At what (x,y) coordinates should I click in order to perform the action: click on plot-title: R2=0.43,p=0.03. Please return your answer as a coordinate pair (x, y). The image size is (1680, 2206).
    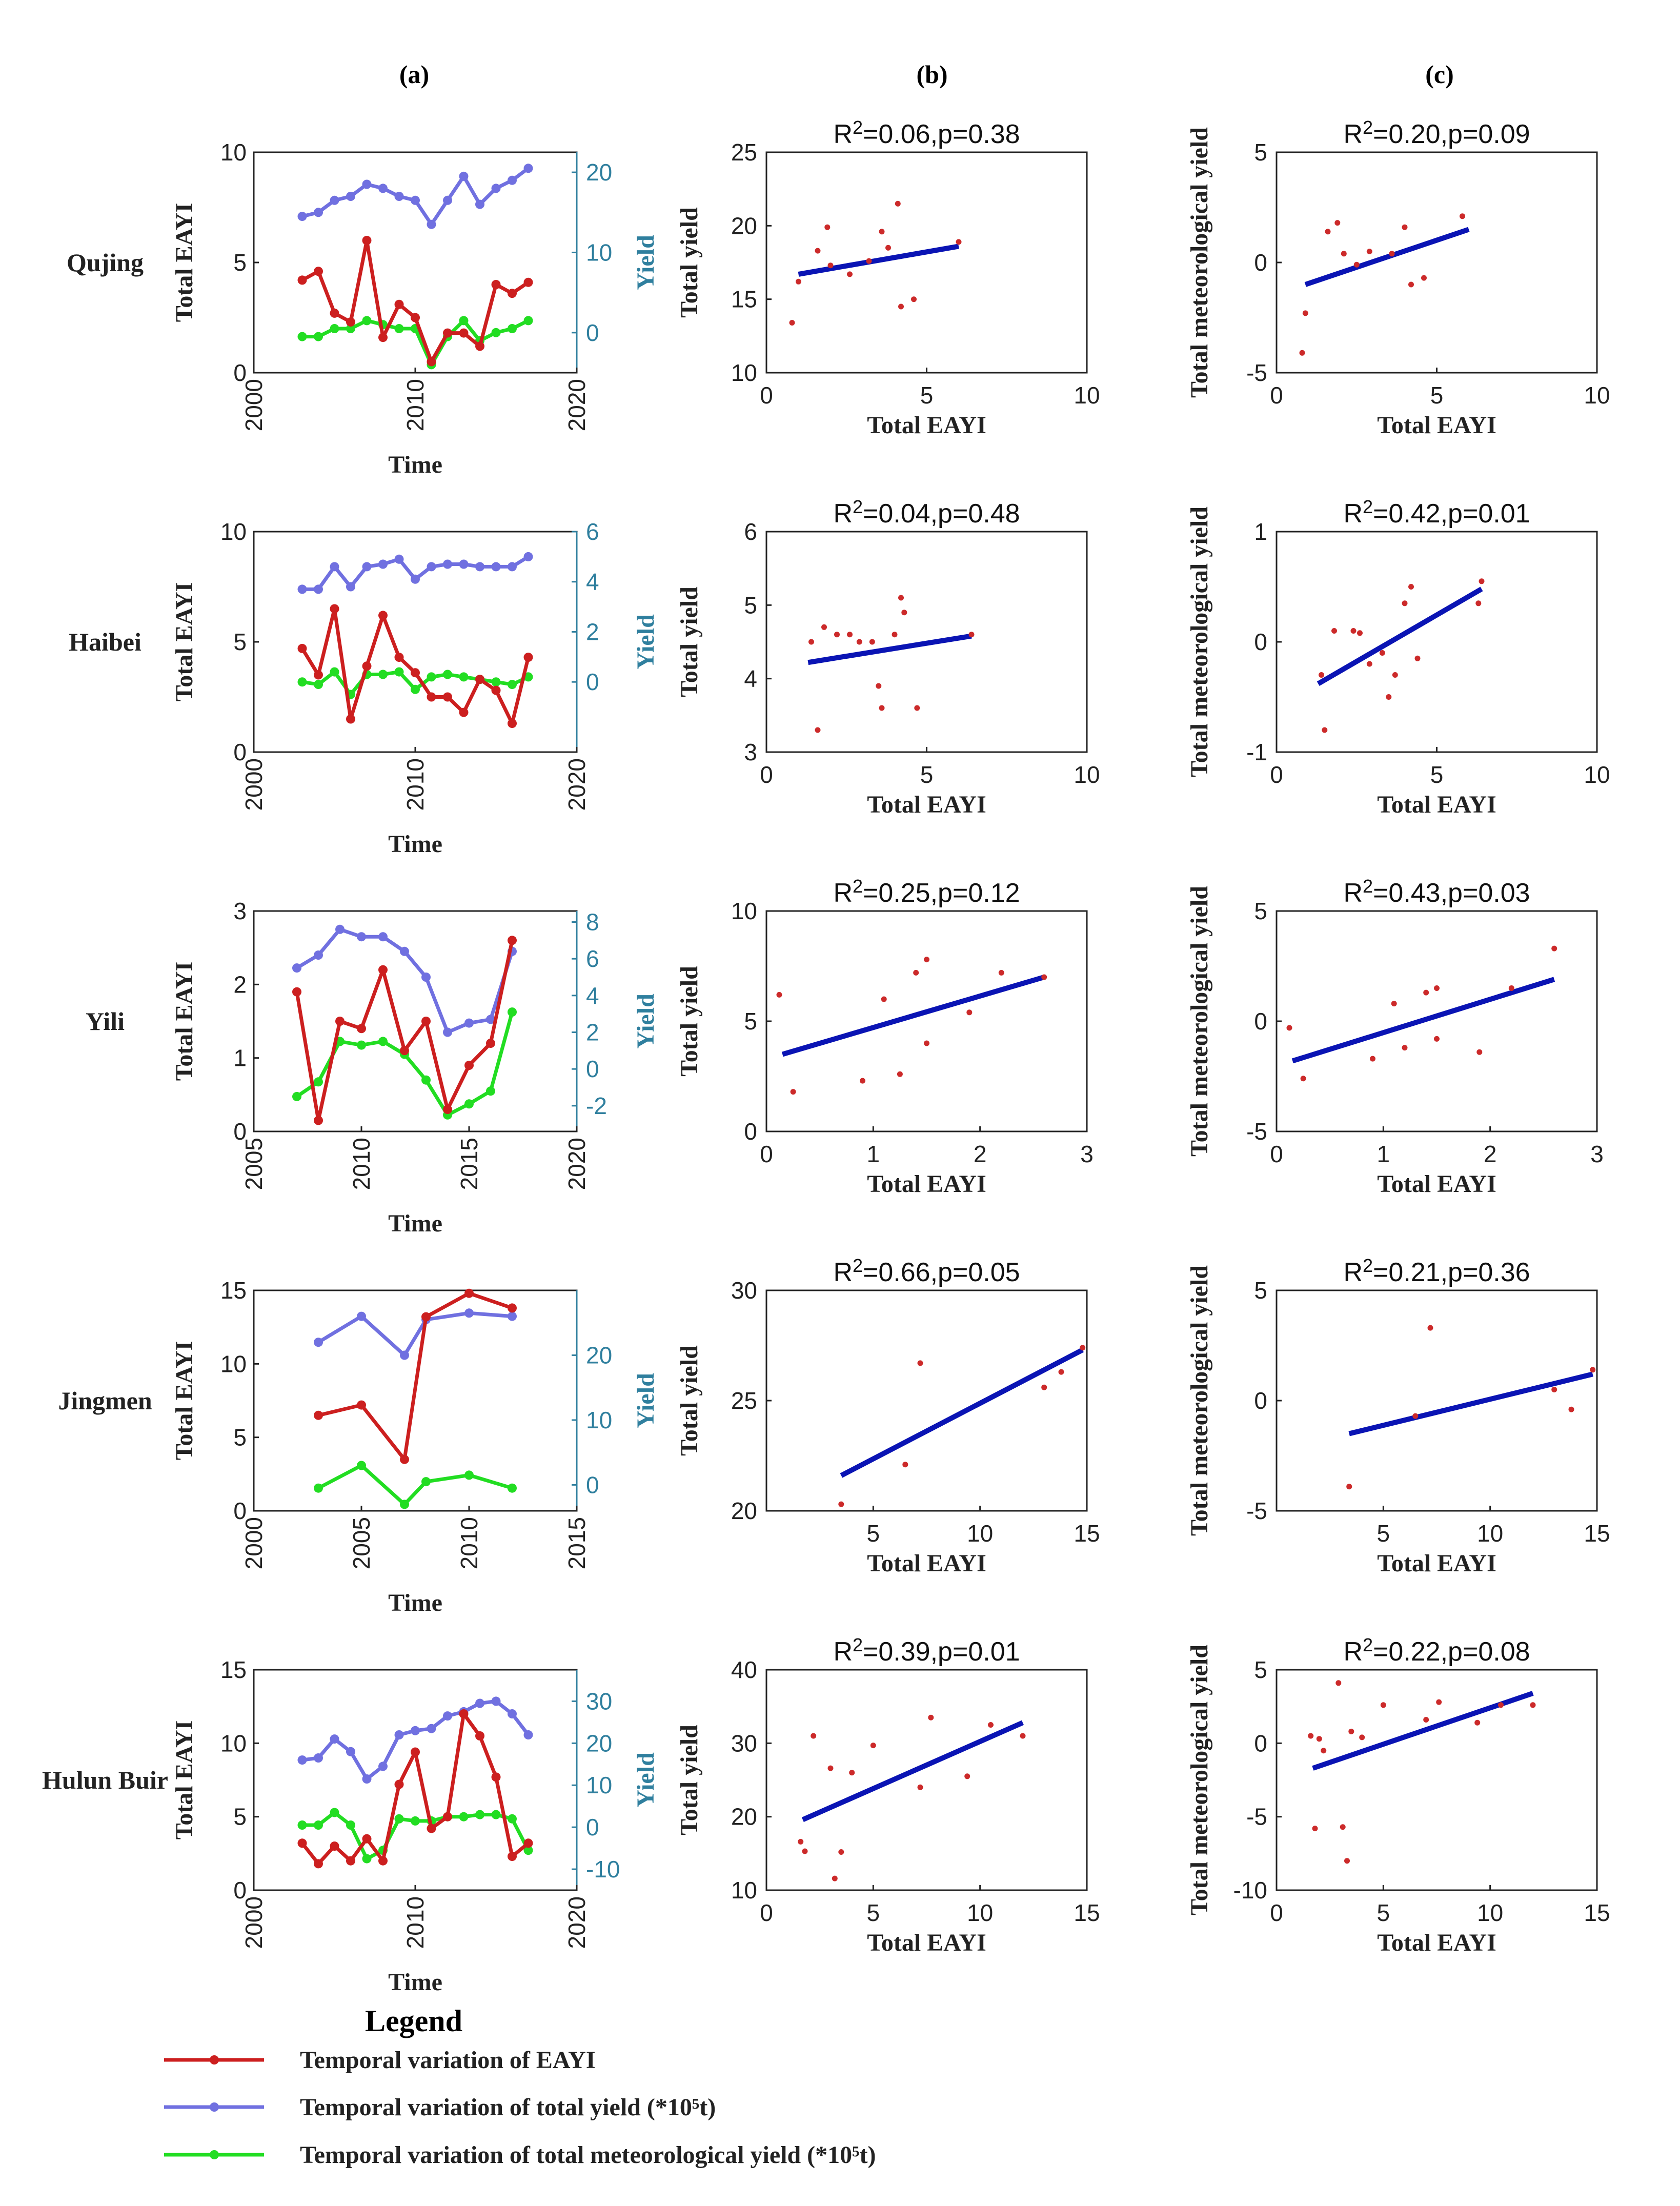
    Looking at the image, I should click on (1436, 892).